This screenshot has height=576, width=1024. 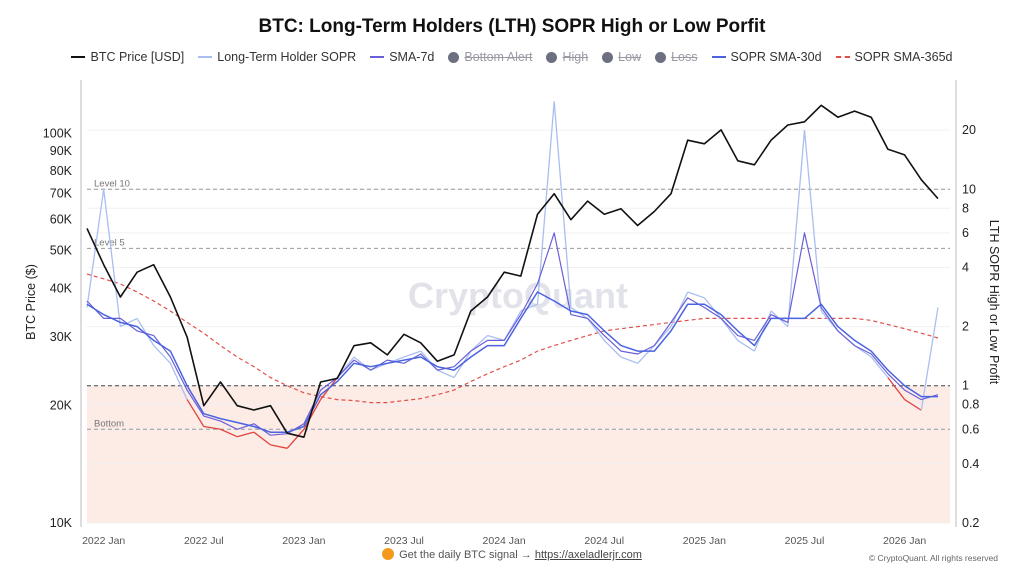 I want to click on left-tick-label: 10K, so click(x=61, y=523).